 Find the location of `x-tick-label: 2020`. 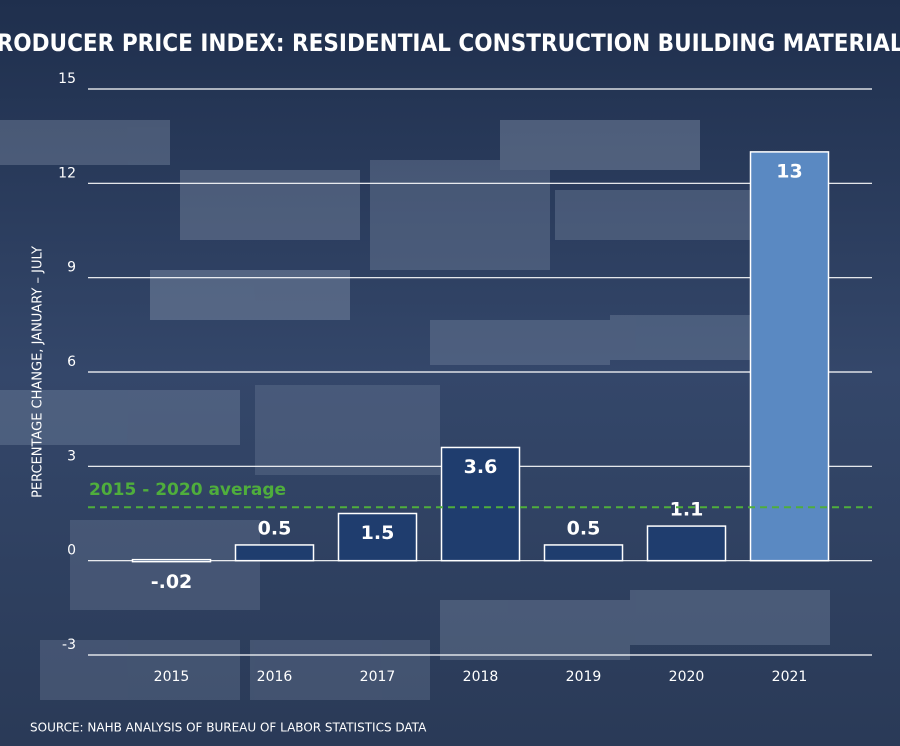

x-tick-label: 2020 is located at coordinates (687, 677).